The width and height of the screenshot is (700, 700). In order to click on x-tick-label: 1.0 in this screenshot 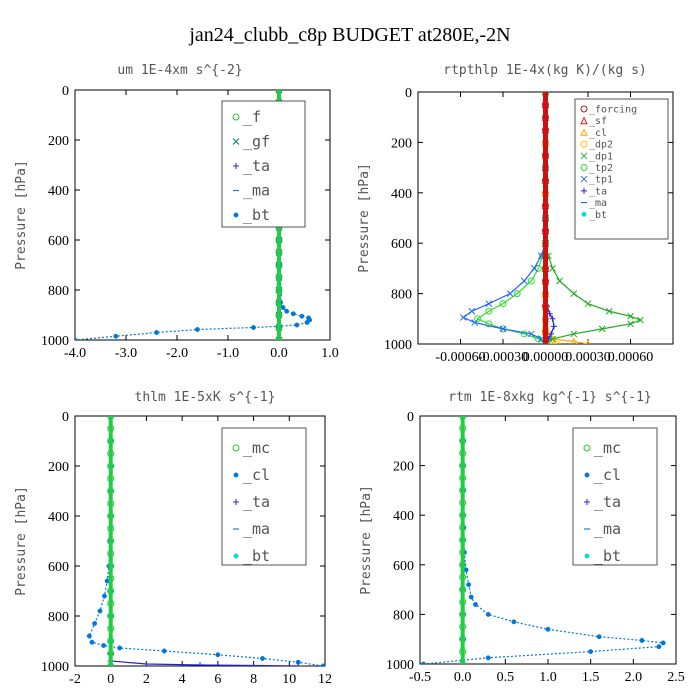, I will do `click(330, 353)`.